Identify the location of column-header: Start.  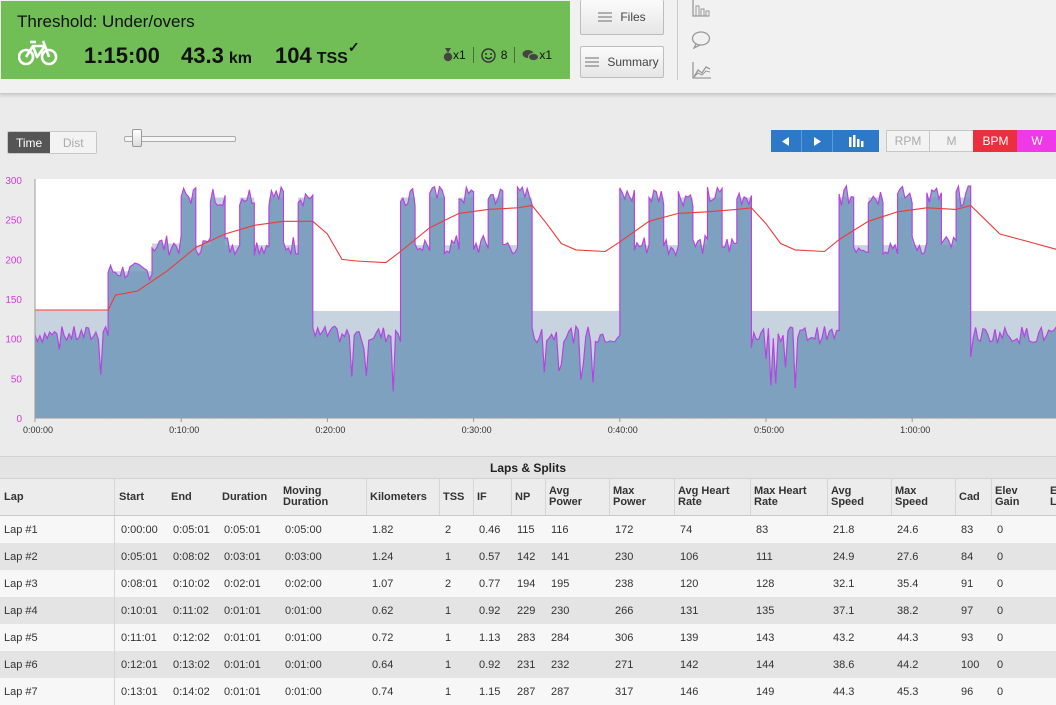
(132, 496).